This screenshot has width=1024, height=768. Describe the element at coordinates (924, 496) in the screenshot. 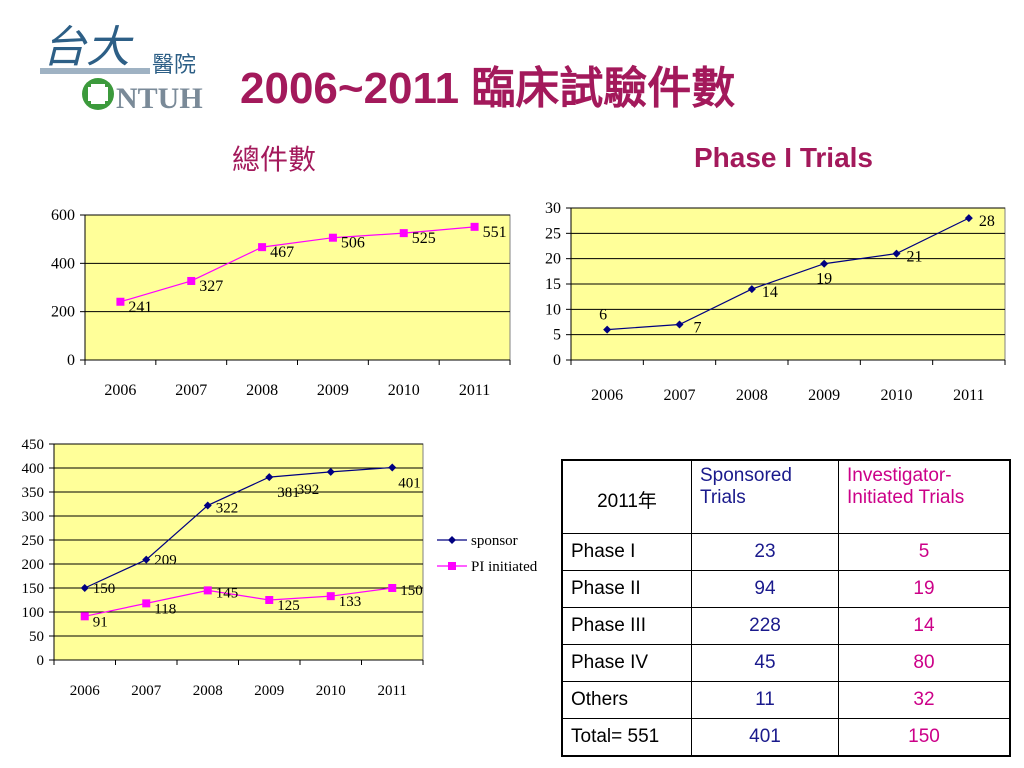

I see `table-header-investigator: Investigator-Initiated Trials` at that location.